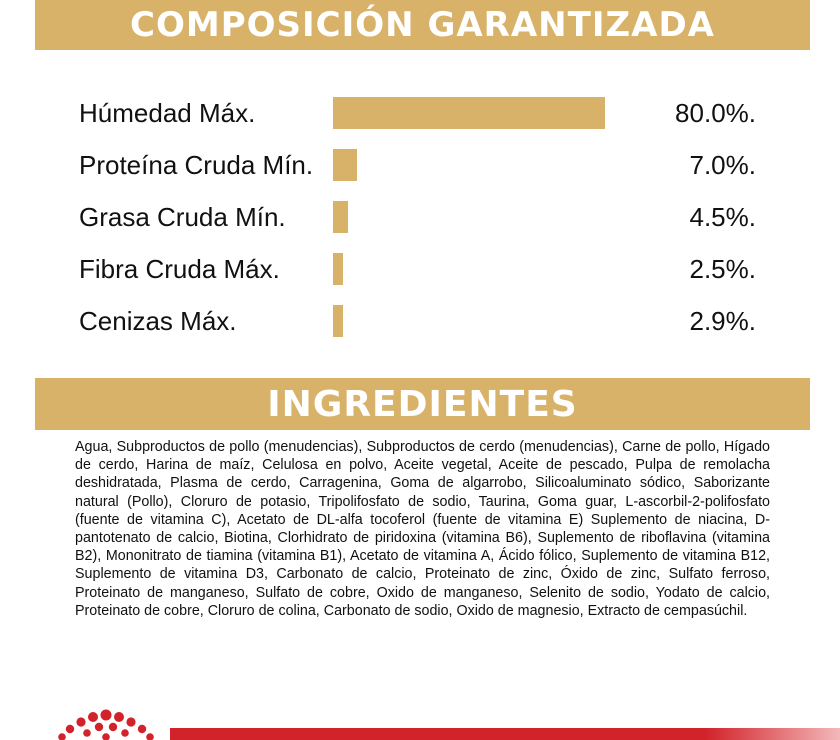 This screenshot has width=840, height=740. What do you see at coordinates (420, 217) in the screenshot?
I see `composition-row-fat: Grasa Cruda Mín. 4.5%.` at bounding box center [420, 217].